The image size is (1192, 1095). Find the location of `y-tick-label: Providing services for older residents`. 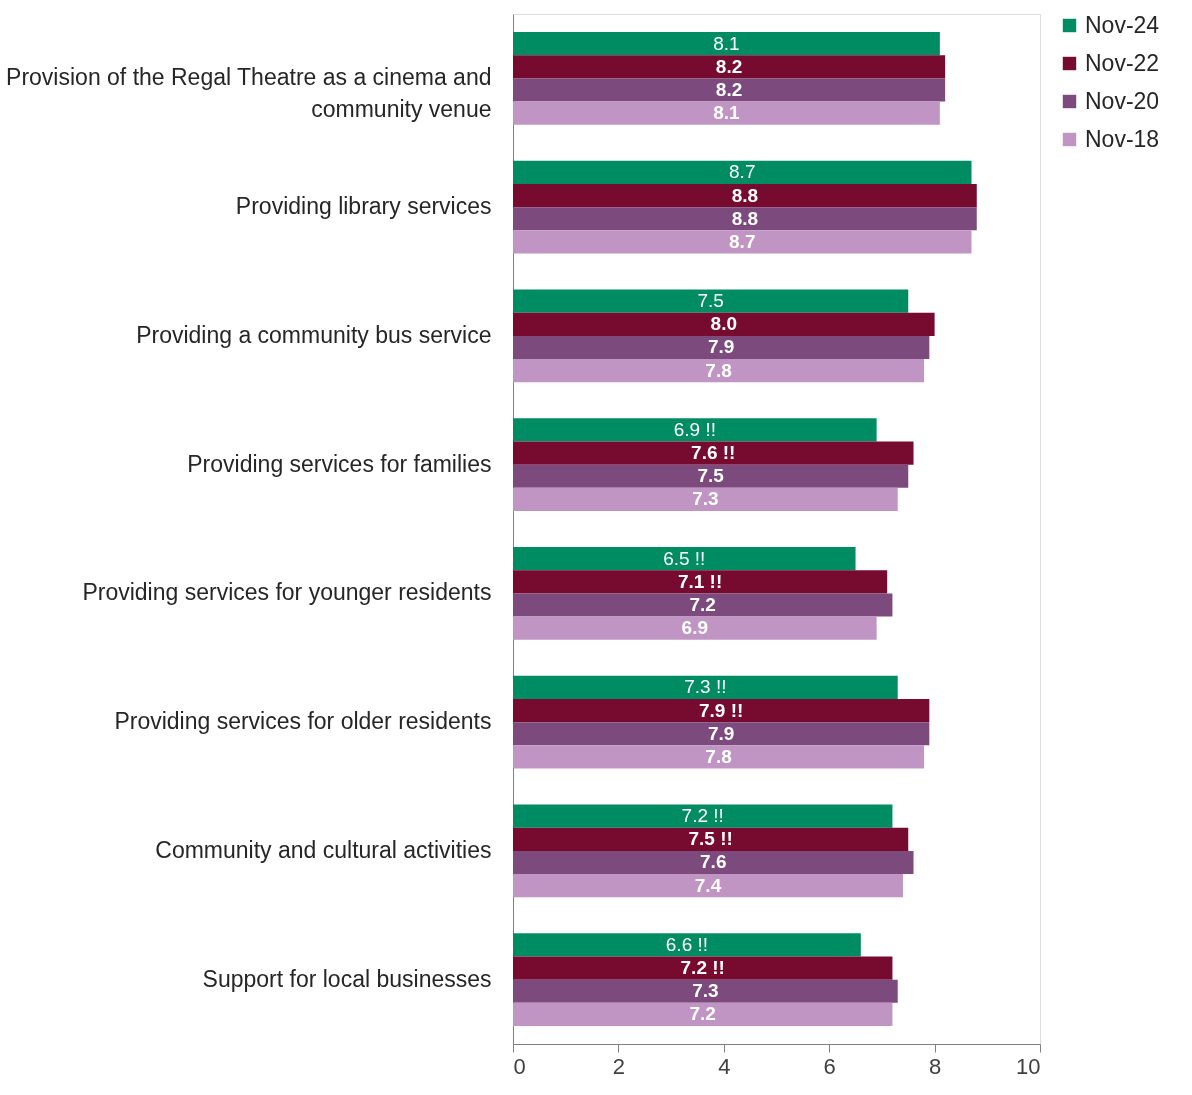

y-tick-label: Providing services for older residents is located at coordinates (303, 721).